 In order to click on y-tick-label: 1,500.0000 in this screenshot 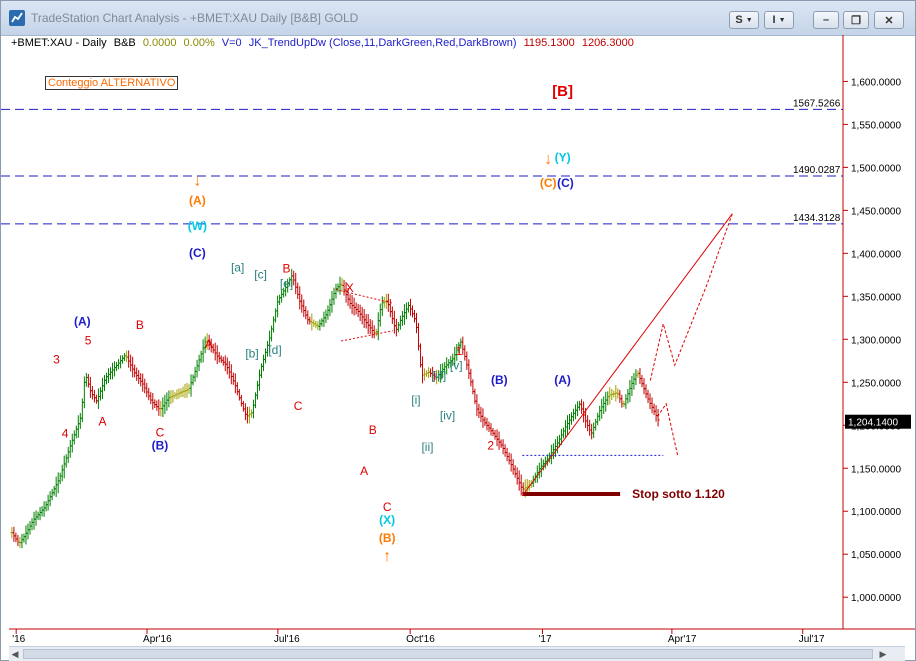, I will do `click(876, 168)`.